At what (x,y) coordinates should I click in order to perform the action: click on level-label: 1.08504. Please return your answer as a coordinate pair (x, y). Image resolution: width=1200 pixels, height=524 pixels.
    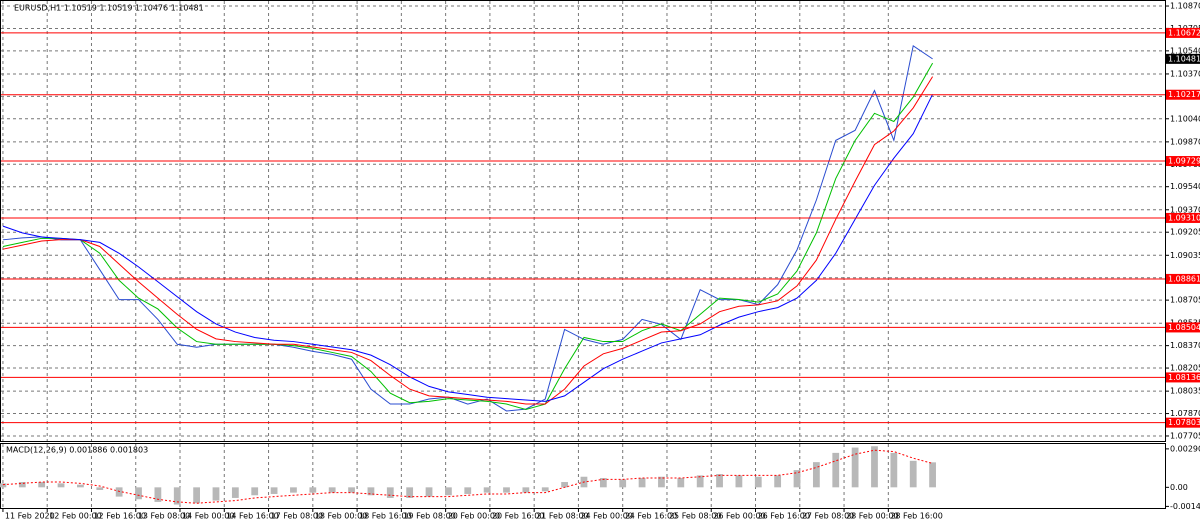
    Looking at the image, I should click on (1183, 327).